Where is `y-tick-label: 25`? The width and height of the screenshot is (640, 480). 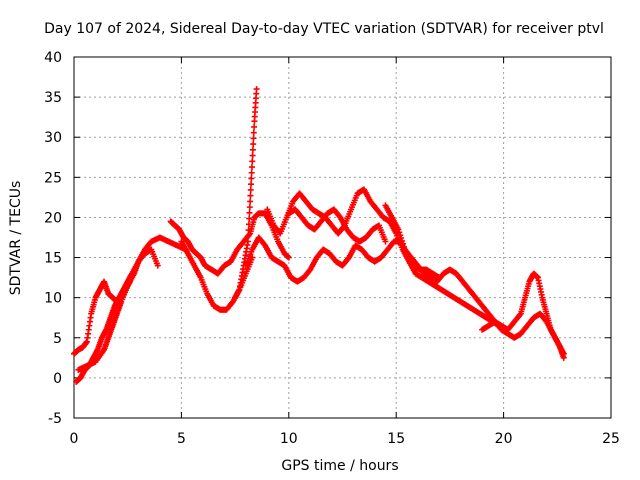 y-tick-label: 25 is located at coordinates (53, 178).